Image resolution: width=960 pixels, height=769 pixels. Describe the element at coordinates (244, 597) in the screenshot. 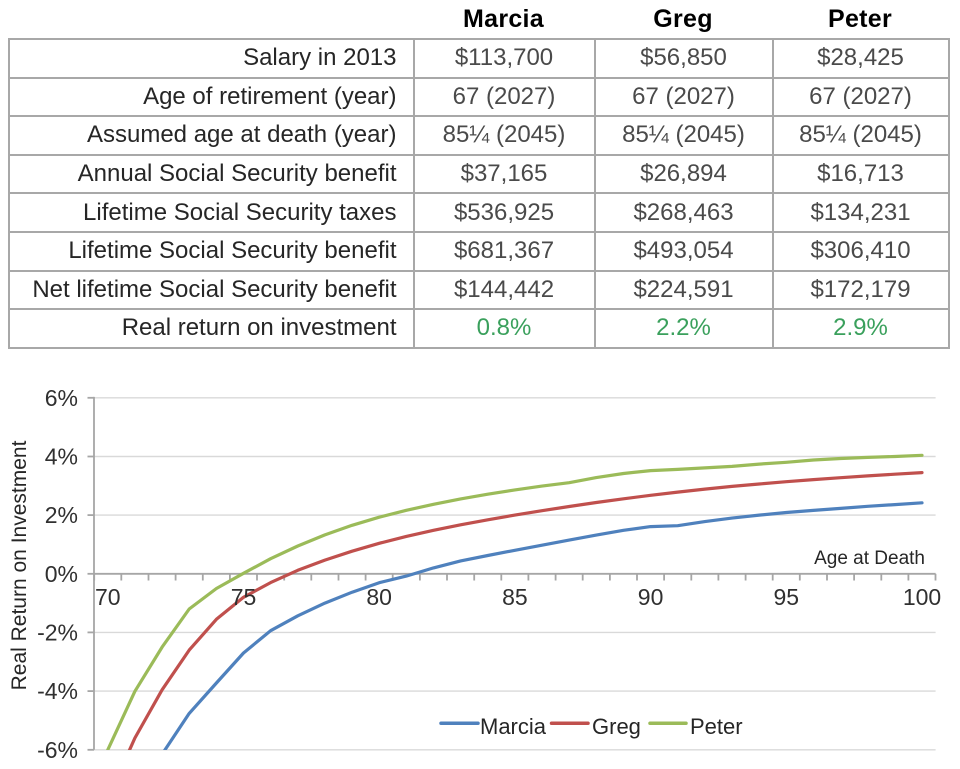

I see `svg-text: 75` at that location.